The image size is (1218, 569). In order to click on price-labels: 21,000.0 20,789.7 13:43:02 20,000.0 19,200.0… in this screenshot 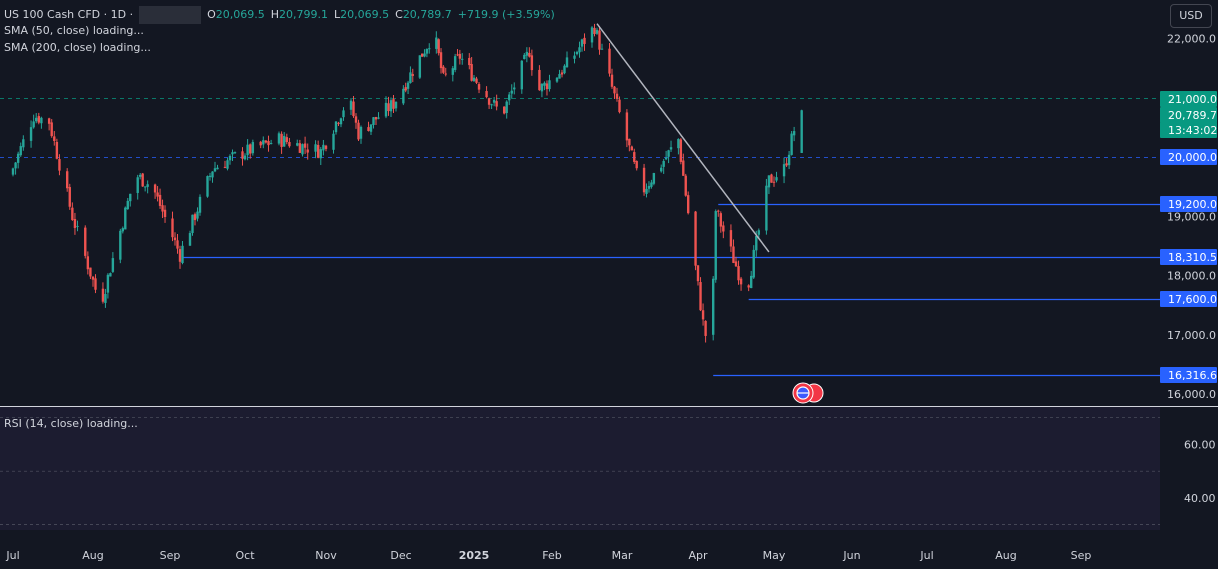, I will do `click(1188, 237)`.